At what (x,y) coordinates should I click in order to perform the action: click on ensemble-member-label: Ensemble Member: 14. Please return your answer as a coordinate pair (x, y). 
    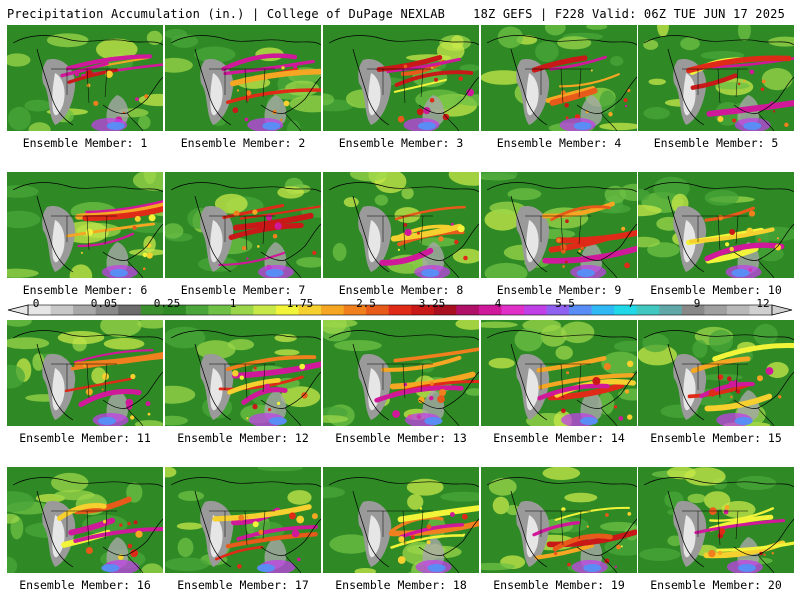
    Looking at the image, I should click on (559, 438).